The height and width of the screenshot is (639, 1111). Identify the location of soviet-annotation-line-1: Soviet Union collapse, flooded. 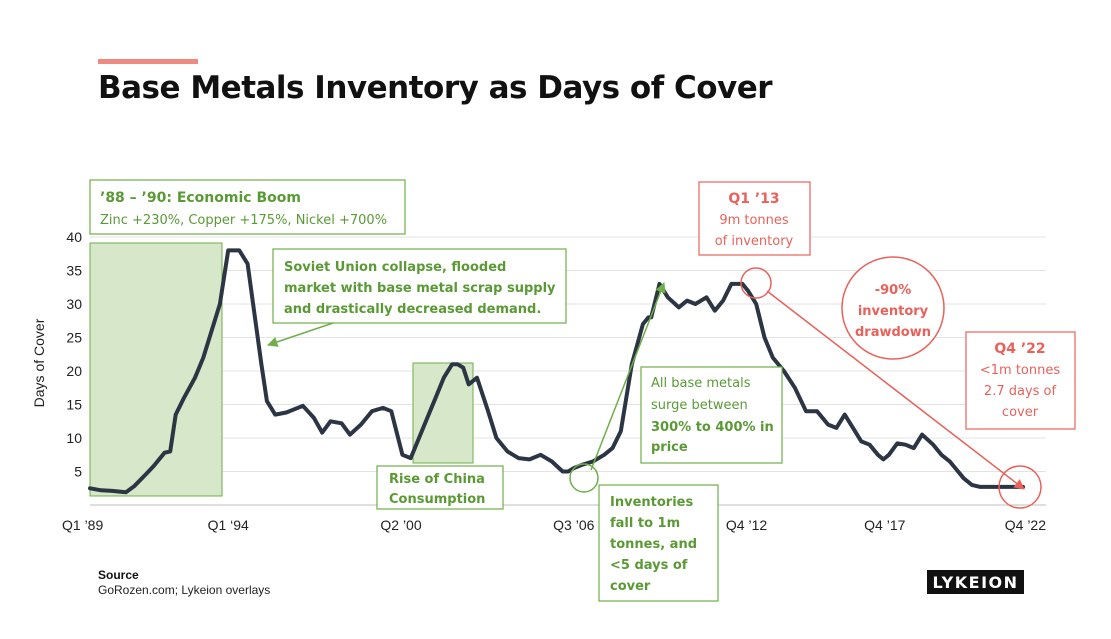
(395, 267).